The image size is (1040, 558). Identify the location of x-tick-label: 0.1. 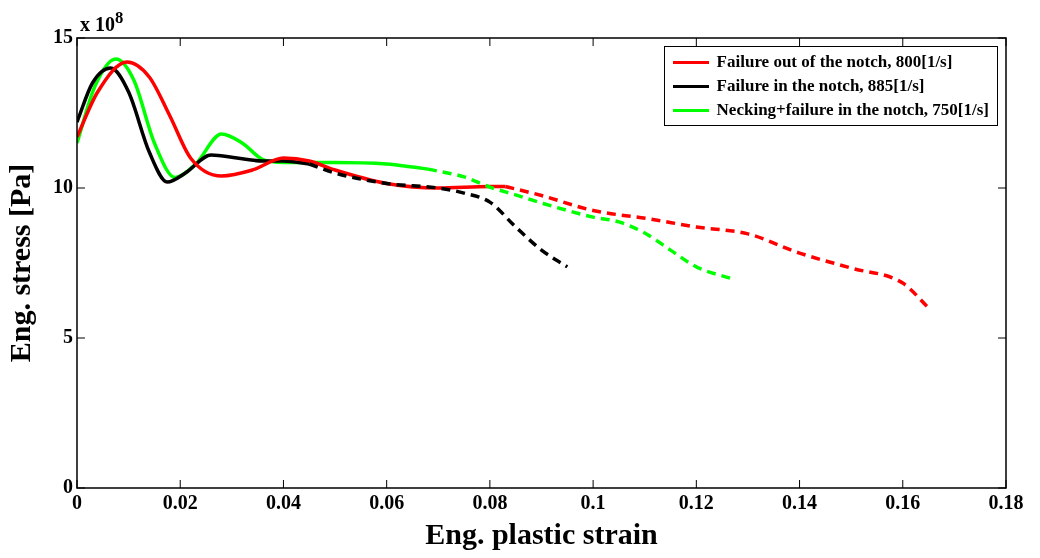
(593, 502).